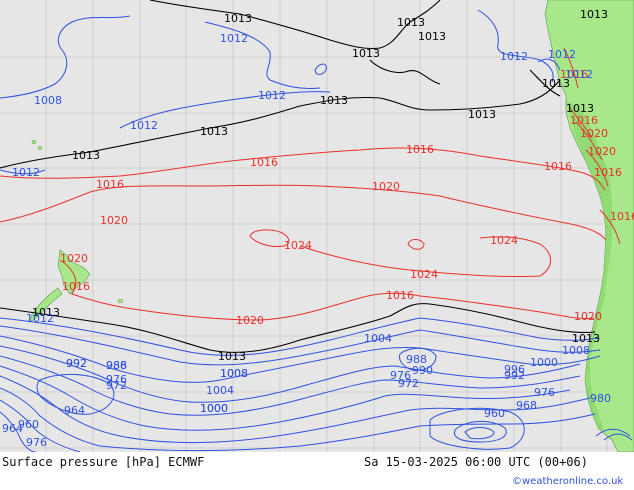 The width and height of the screenshot is (634, 490). Describe the element at coordinates (567, 481) in the screenshot. I see `credit-link: ©weatheronline.co.uk` at that location.